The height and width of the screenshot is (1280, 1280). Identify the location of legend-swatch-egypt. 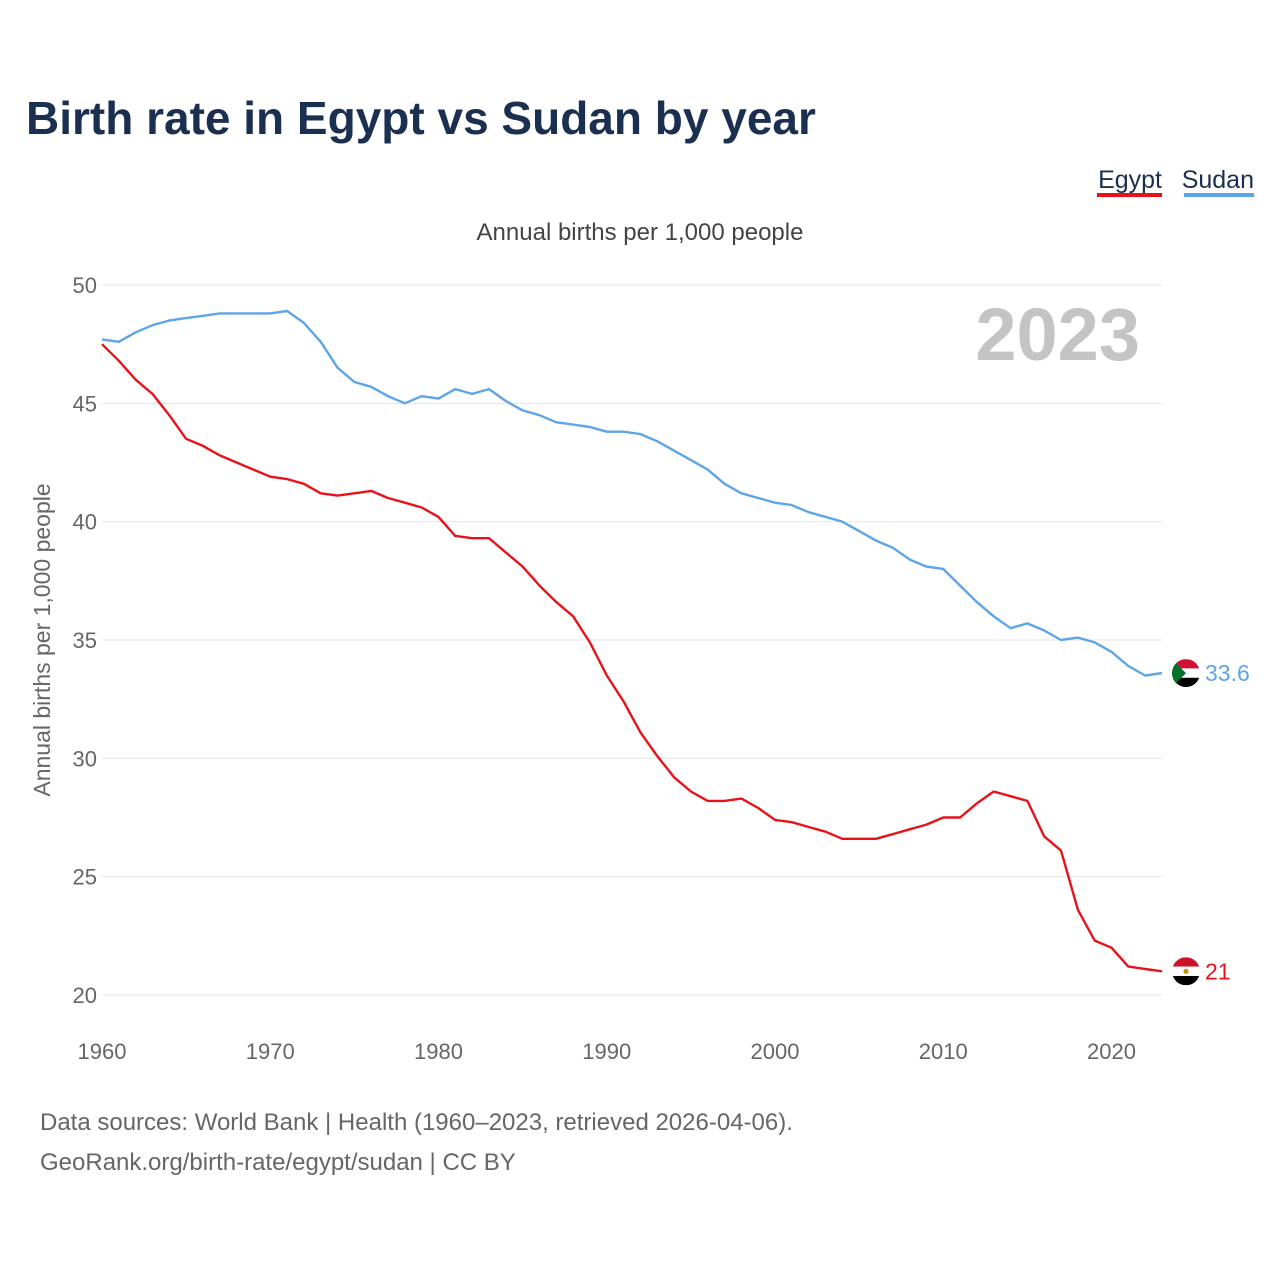
(1129, 195).